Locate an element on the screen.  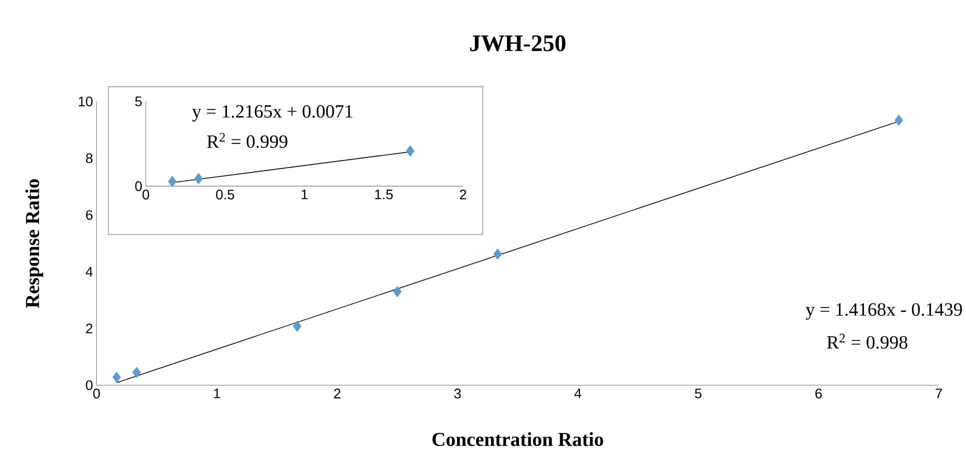
x-tick-label: 1.5 is located at coordinates (384, 195).